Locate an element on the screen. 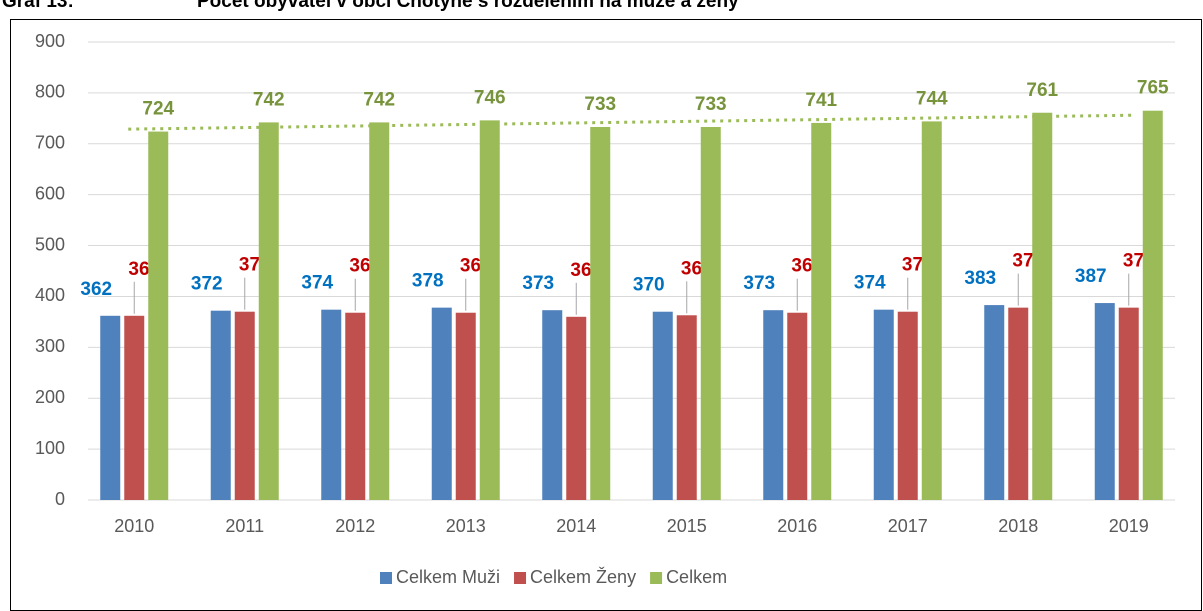  x-tick-label: 2016 is located at coordinates (797, 526).